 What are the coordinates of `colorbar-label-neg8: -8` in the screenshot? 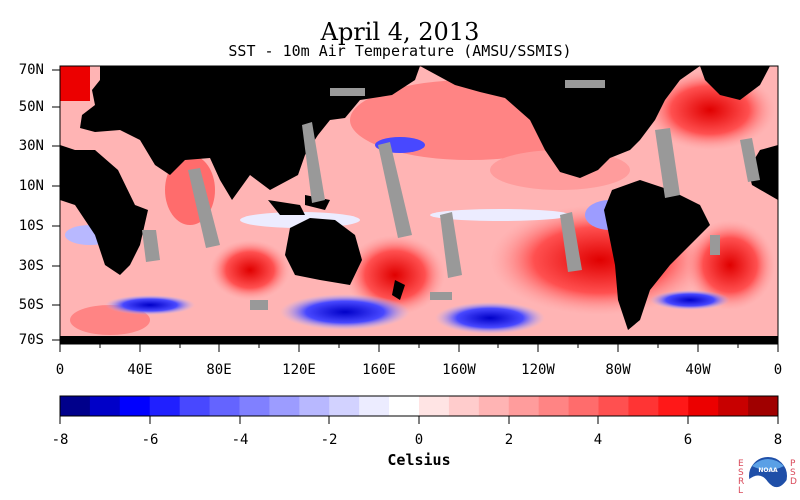 It's located at (60, 440).